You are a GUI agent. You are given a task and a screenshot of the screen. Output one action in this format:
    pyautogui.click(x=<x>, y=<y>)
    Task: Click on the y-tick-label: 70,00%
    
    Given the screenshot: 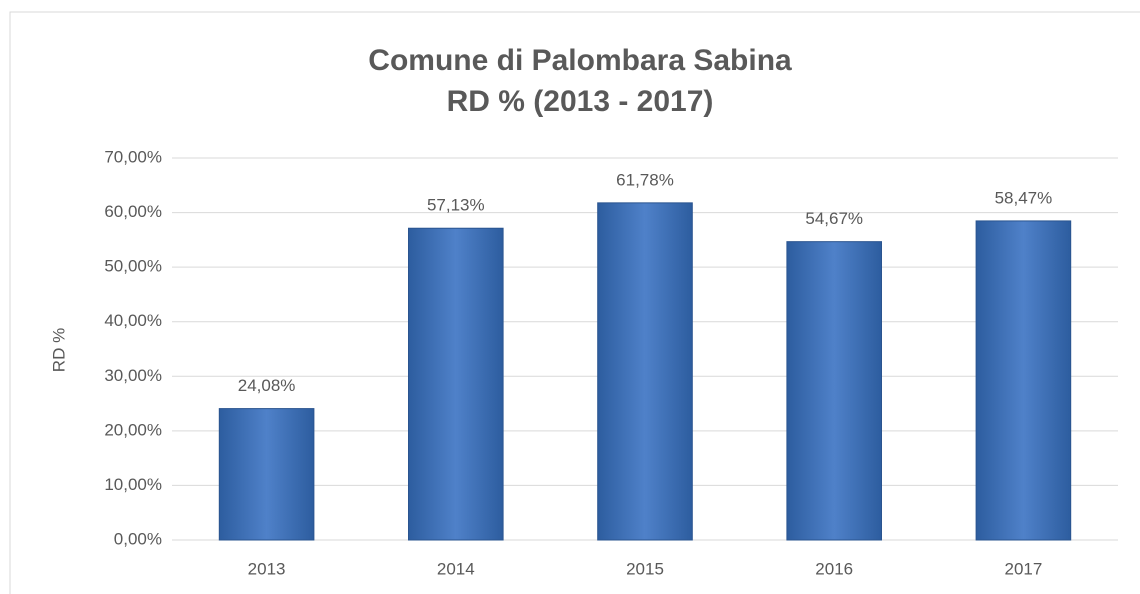 What is the action you would take?
    pyautogui.click(x=133, y=156)
    